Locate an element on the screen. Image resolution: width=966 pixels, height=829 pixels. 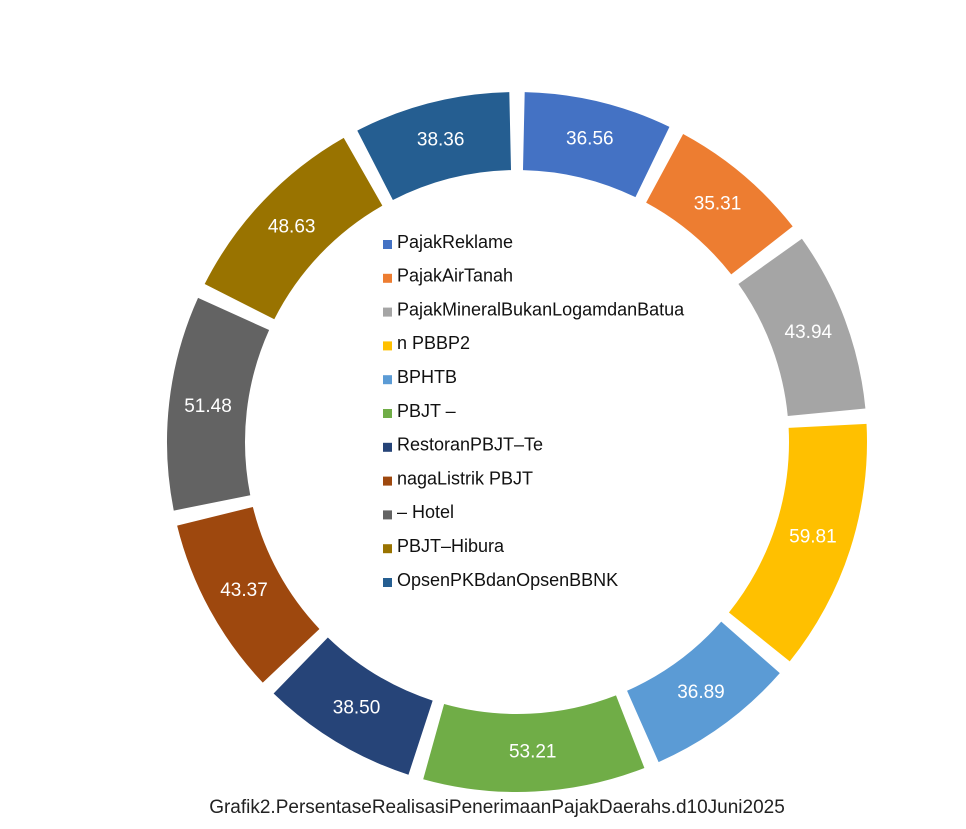
legend-label: PajakReklame is located at coordinates (455, 242).